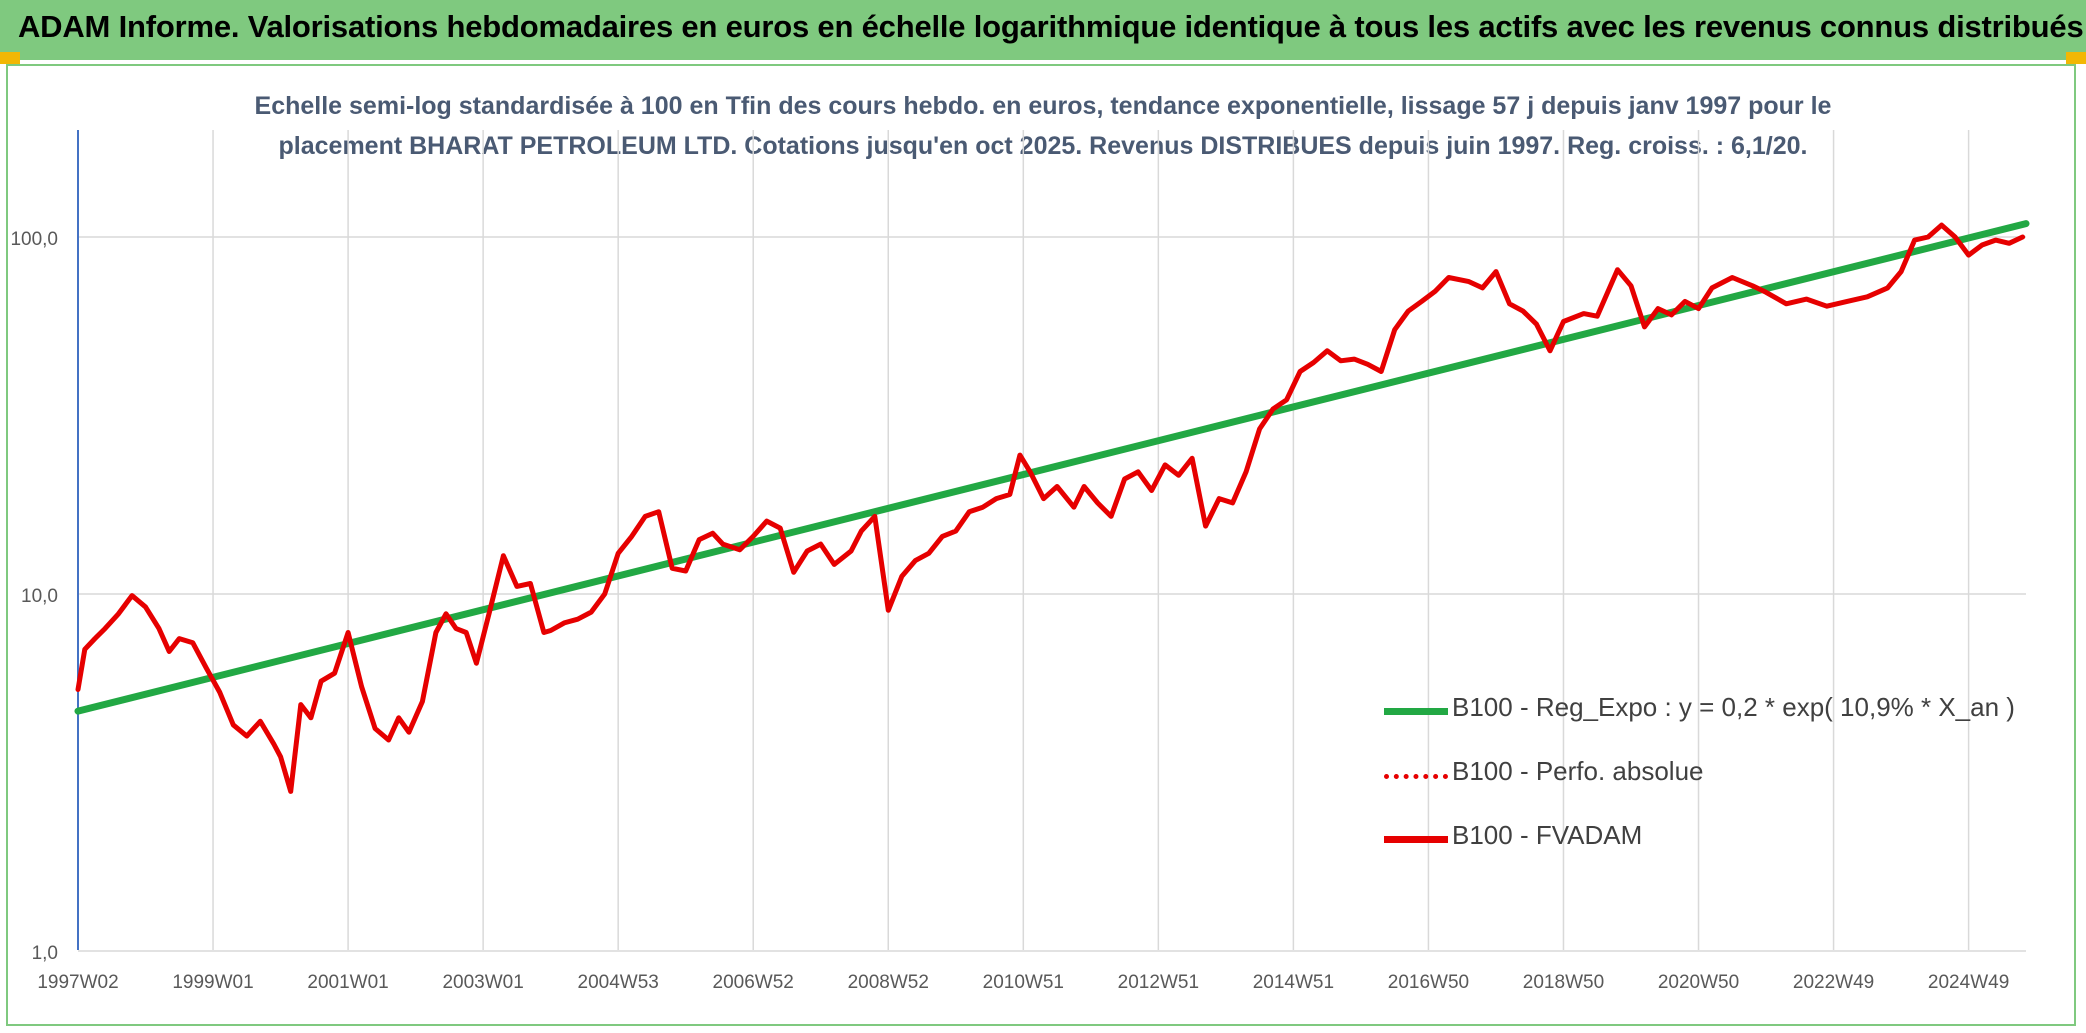  I want to click on x-tick-label: 2003W01, so click(482, 982).